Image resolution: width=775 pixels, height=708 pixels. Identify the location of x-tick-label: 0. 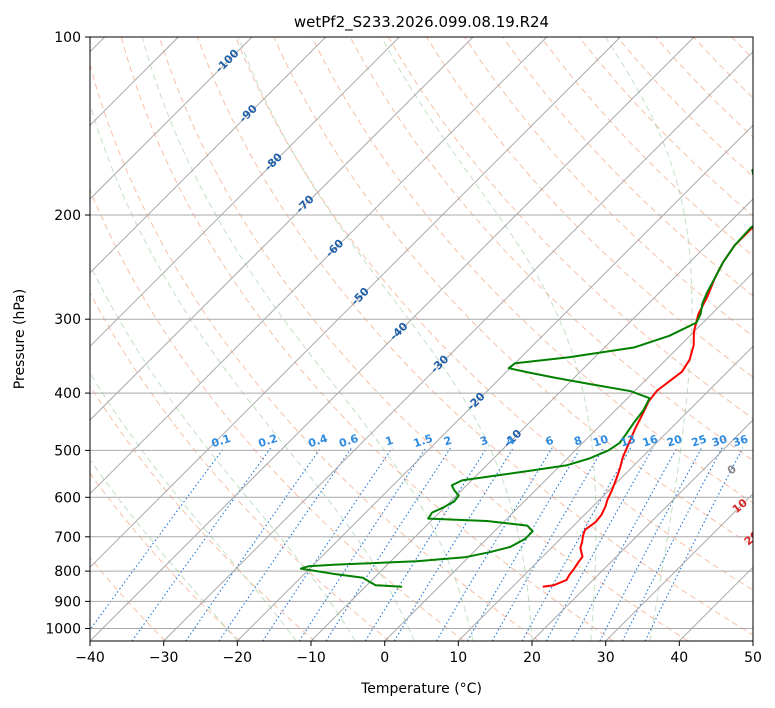
(384, 658).